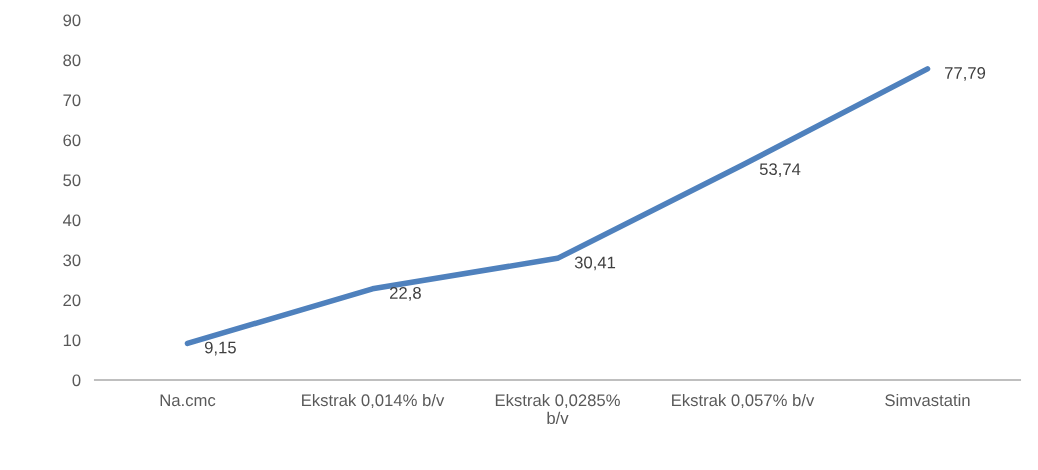 This screenshot has height=470, width=1038. I want to click on x-tick-label: Simvastatin, so click(927, 400).